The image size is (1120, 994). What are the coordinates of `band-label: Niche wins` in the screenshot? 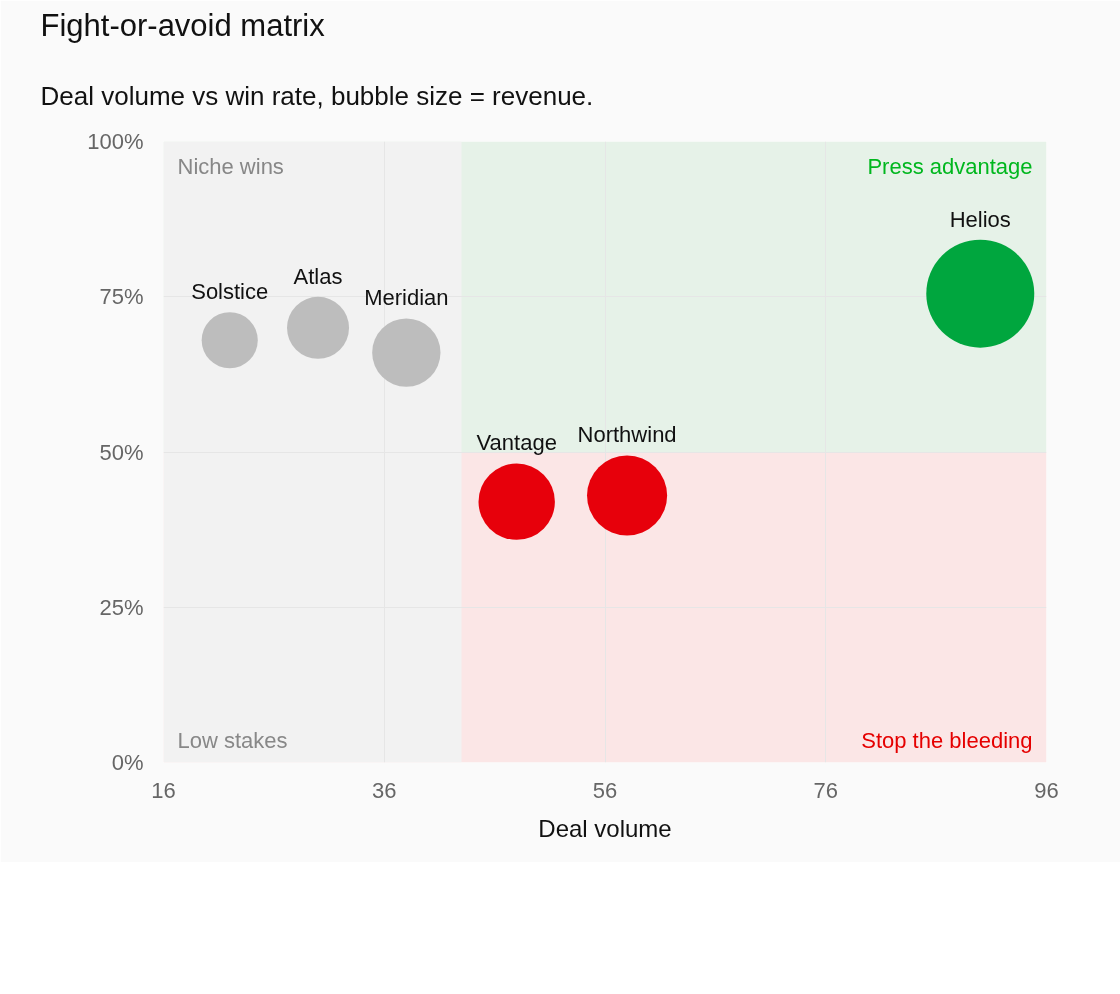 It's located at (230, 166).